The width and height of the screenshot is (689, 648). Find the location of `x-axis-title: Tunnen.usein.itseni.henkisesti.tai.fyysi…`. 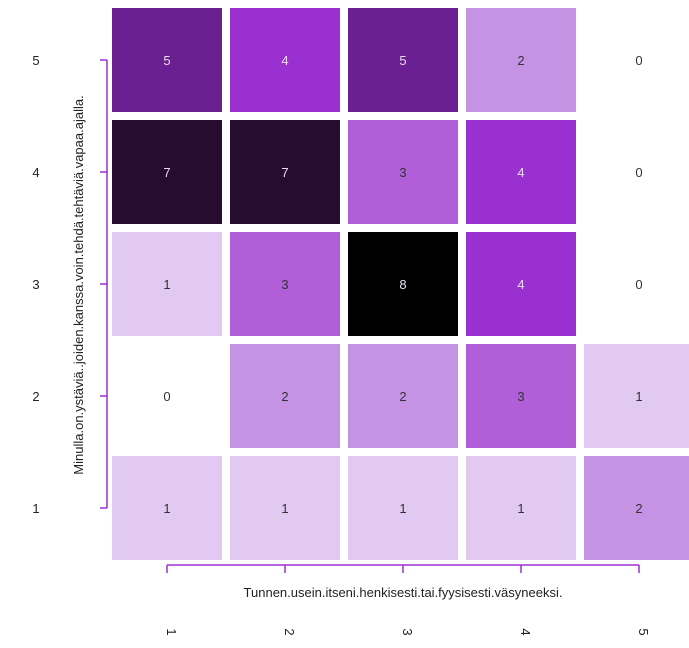

x-axis-title: Tunnen.usein.itseni.henkisesti.tai.fyysi… is located at coordinates (403, 592).